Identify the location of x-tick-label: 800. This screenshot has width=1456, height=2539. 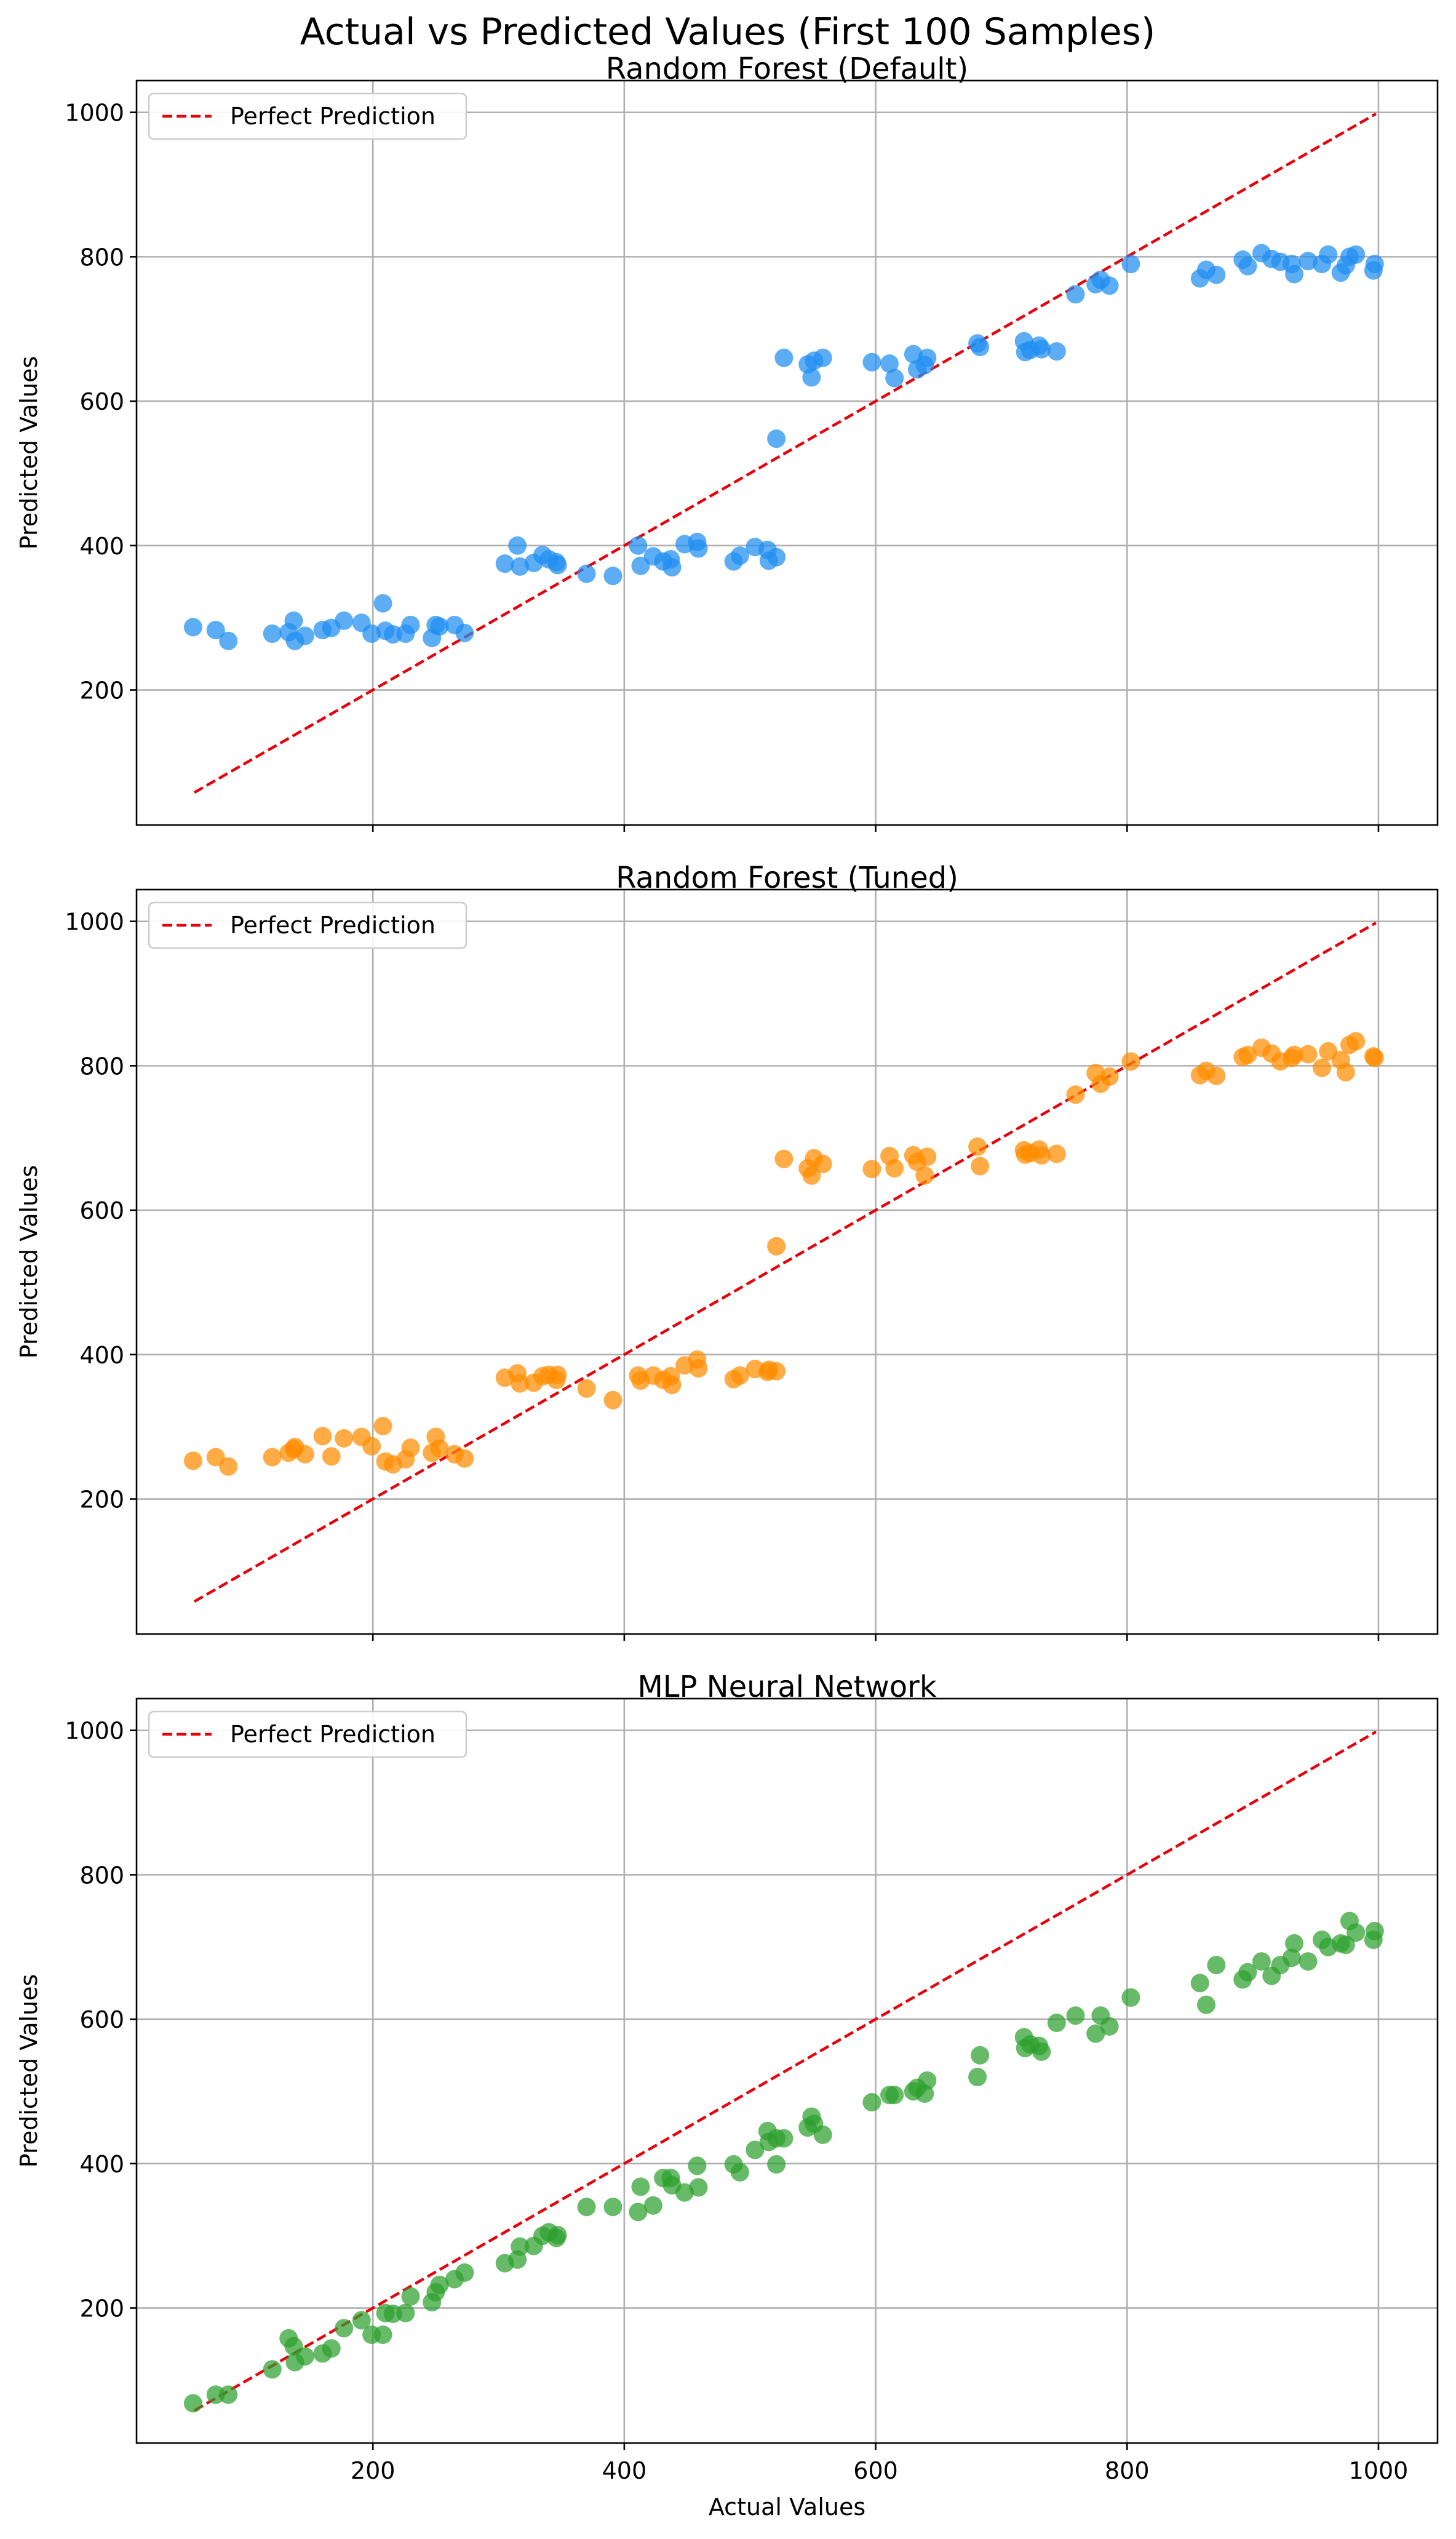
(1128, 2470).